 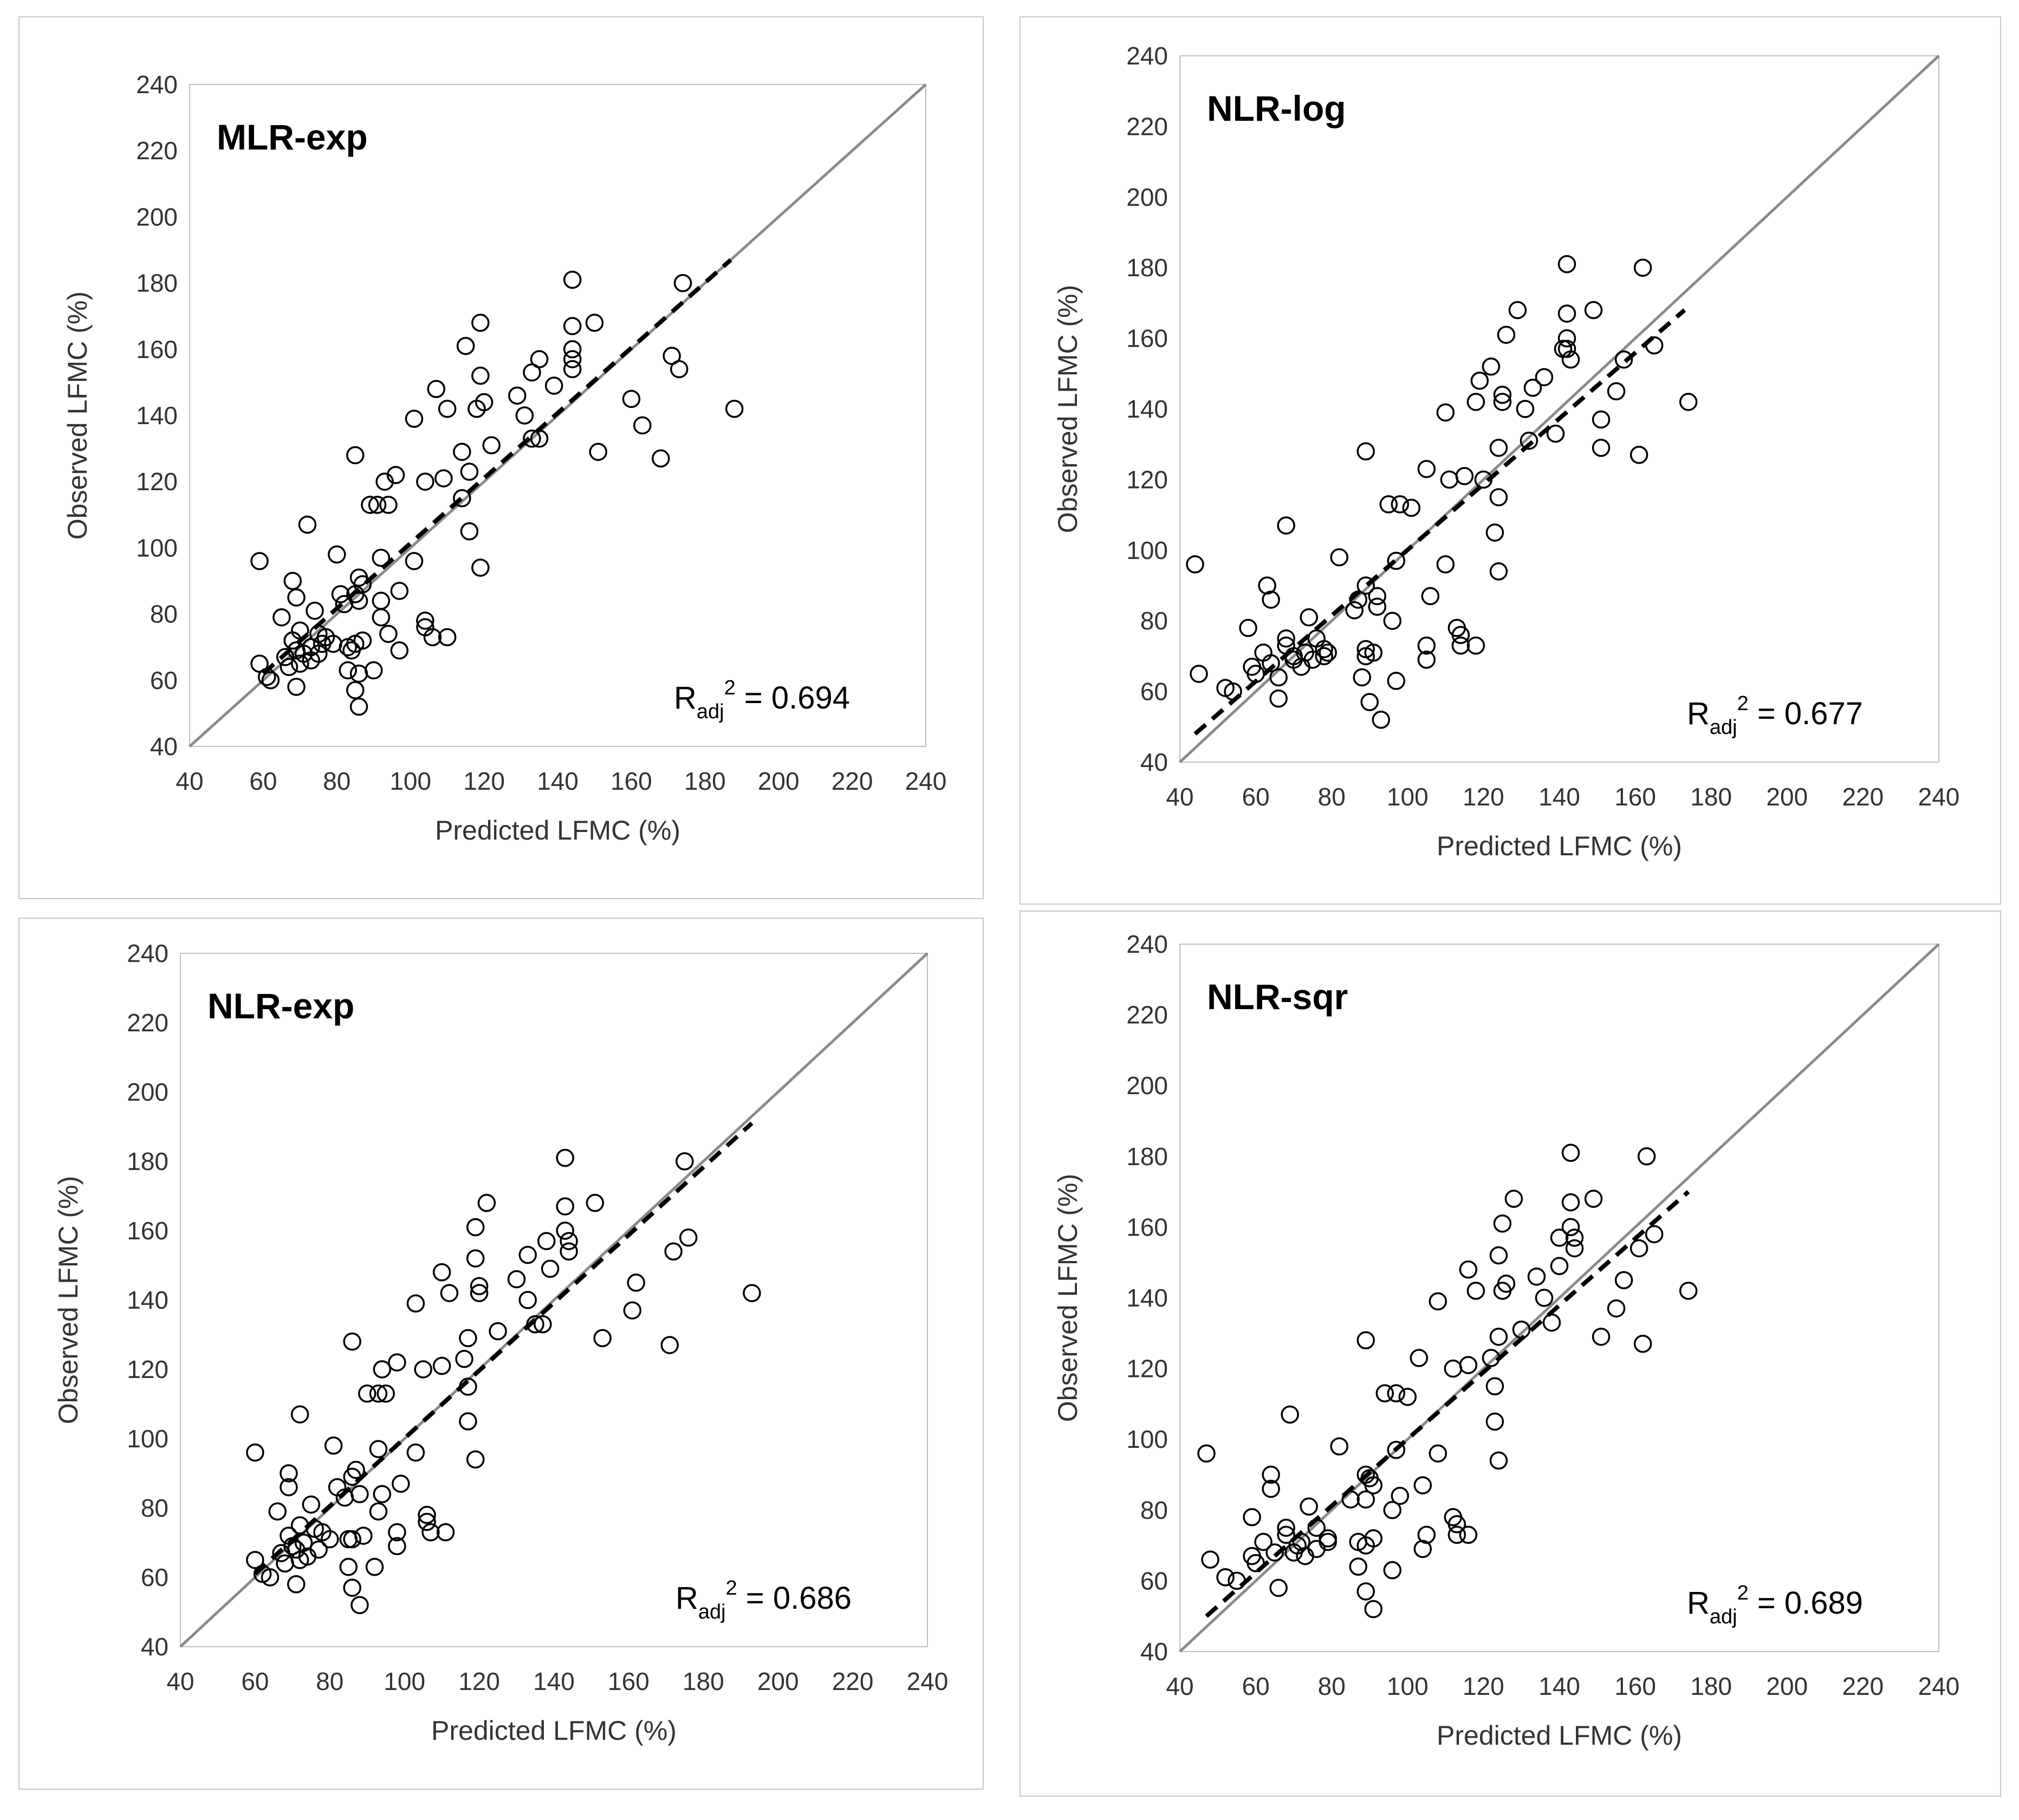 I want to click on chart-2-y-tick-label: 160, so click(x=148, y=1231).